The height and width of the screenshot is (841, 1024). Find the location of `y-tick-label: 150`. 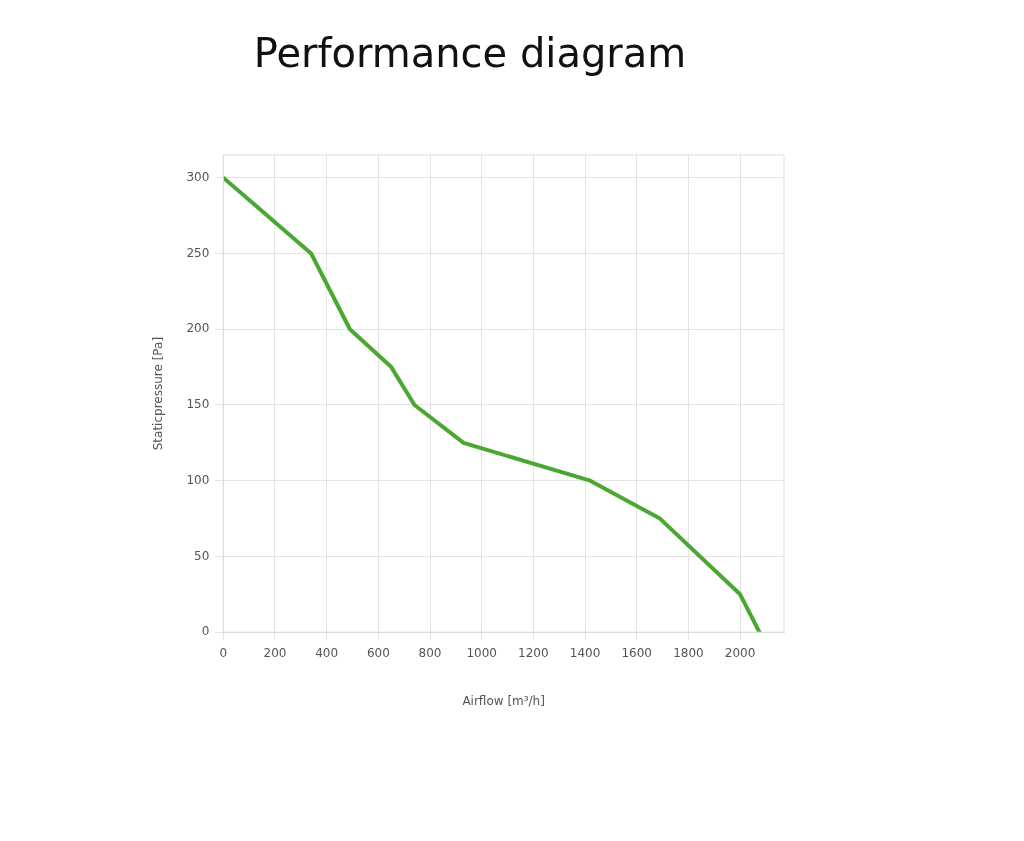

y-tick-label: 150 is located at coordinates (198, 404).